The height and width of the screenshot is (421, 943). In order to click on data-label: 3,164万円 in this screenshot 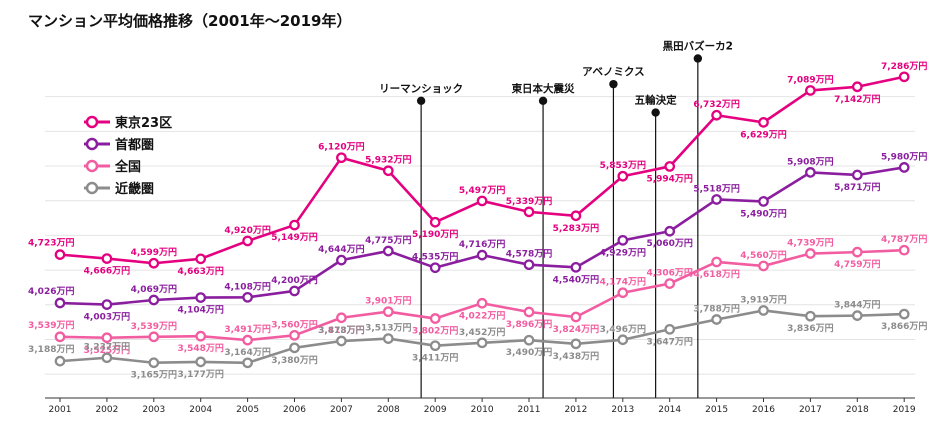, I will do `click(247, 352)`.